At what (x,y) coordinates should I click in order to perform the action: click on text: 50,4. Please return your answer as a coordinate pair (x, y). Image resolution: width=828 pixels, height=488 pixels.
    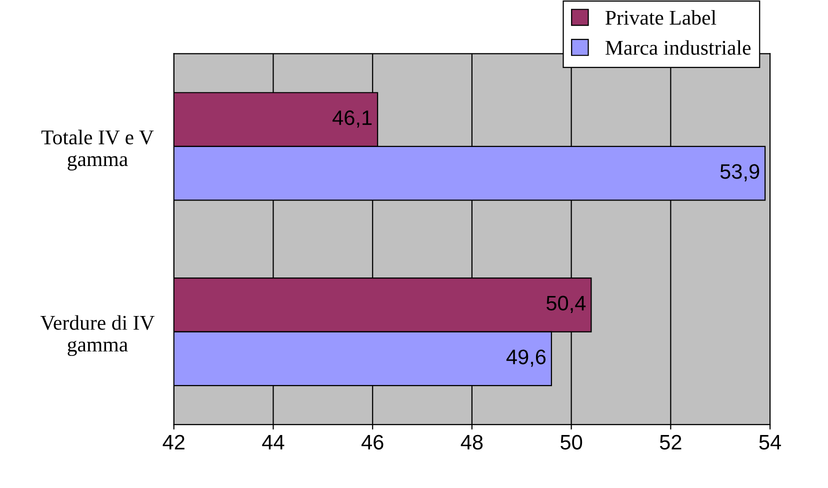
    Looking at the image, I should click on (566, 305).